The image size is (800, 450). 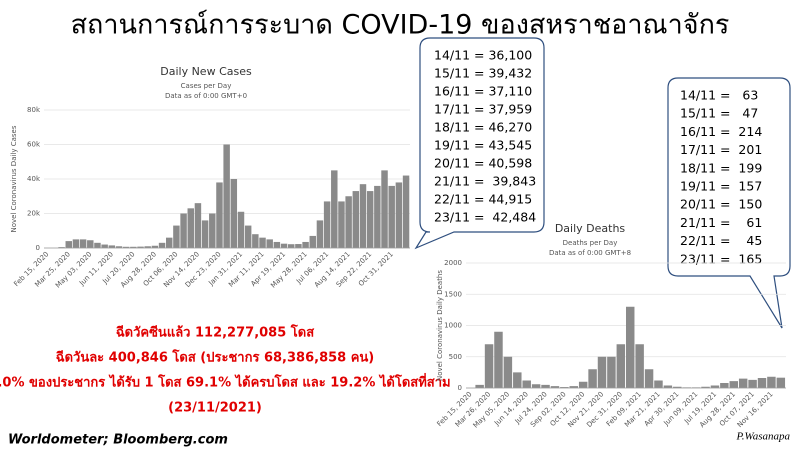 What do you see at coordinates (483, 109) in the screenshot?
I see `callout-line: 17/11 = 37,959` at bounding box center [483, 109].